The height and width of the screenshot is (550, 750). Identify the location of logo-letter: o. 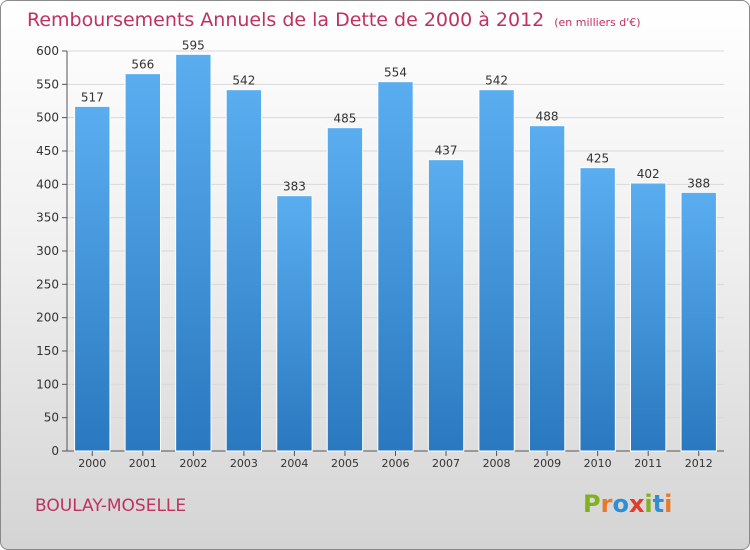
(620, 504).